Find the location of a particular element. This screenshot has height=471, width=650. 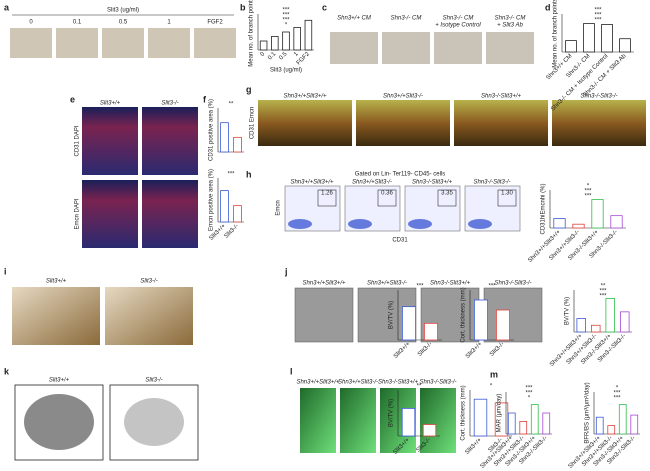

panel-letter: j is located at coordinates (286, 271).